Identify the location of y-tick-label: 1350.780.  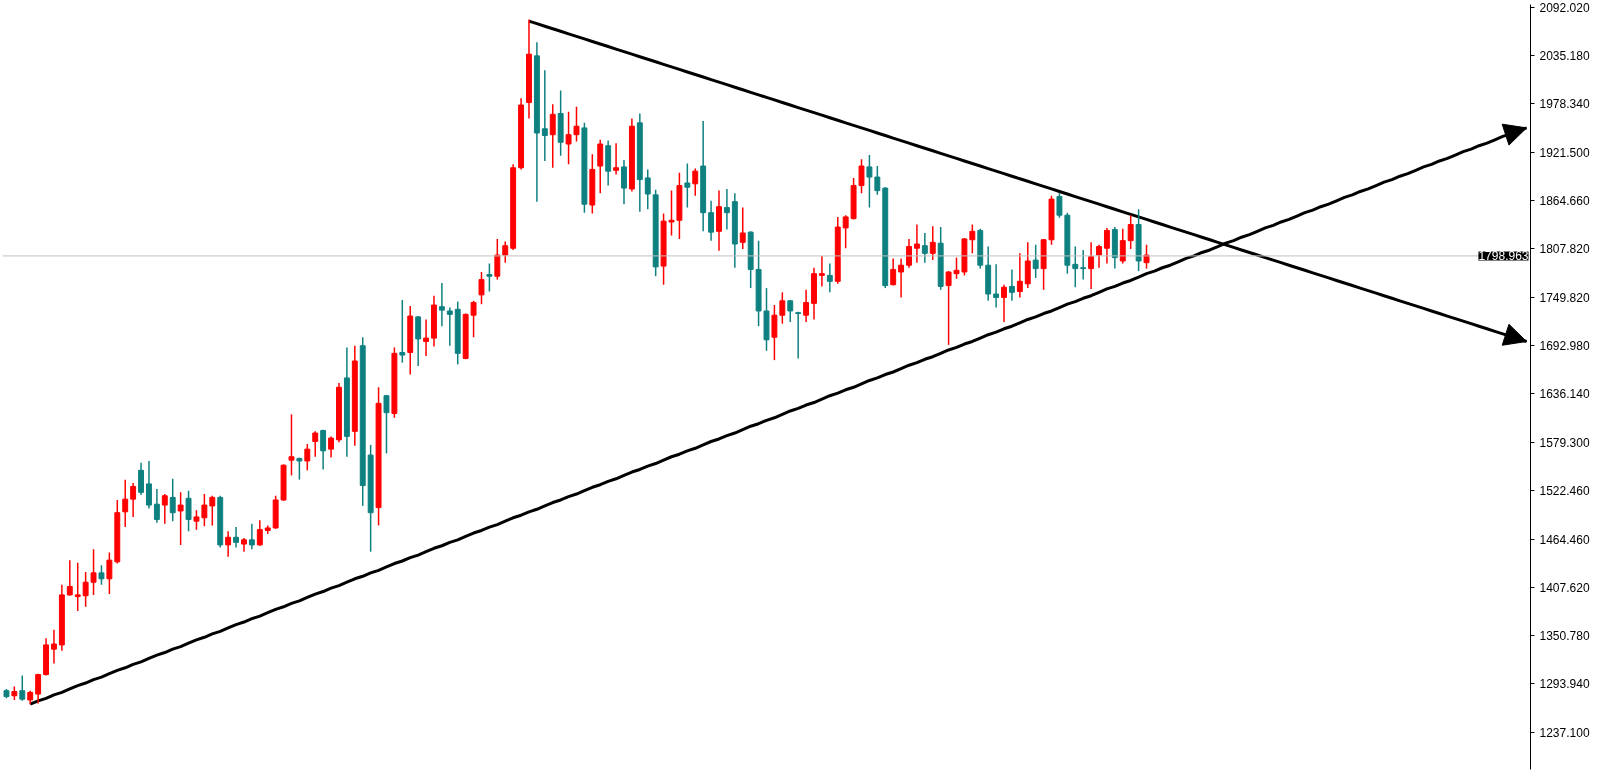
(1564, 636).